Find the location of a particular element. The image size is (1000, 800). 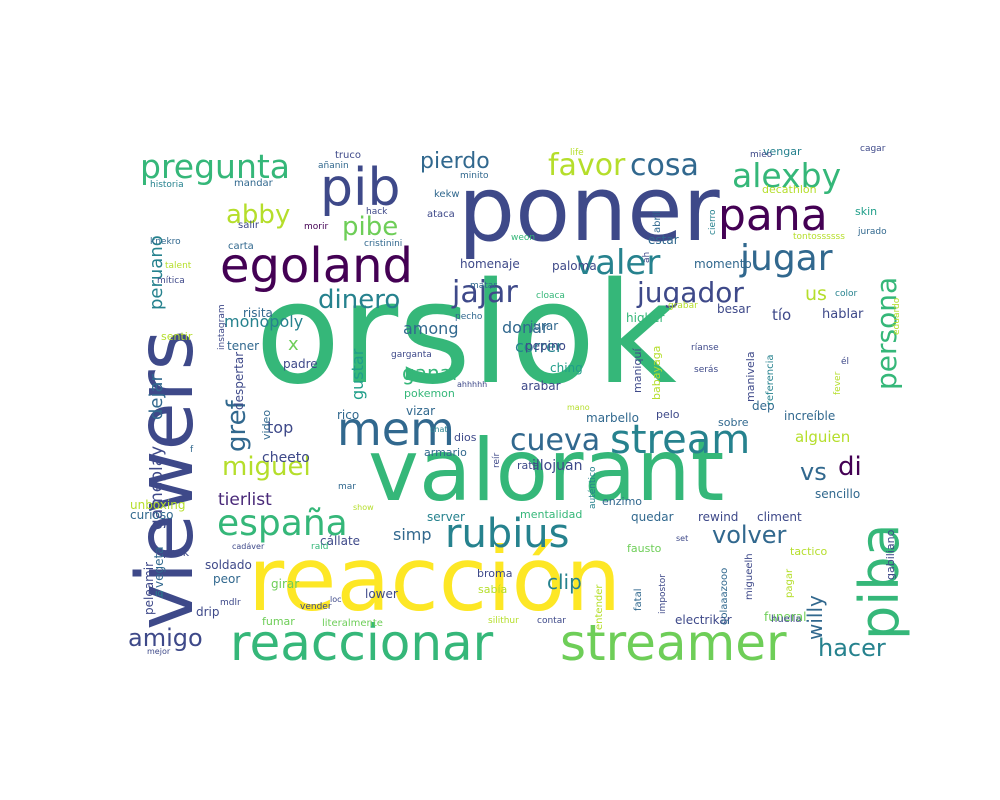

word-mandar: mandar is located at coordinates (254, 183).